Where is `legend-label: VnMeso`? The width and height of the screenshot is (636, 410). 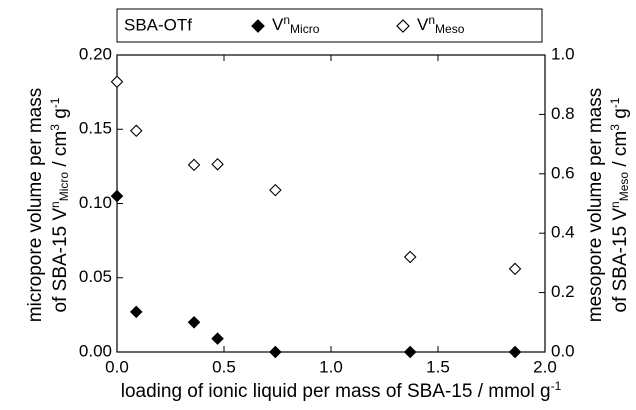
legend-label: VnMeso is located at coordinates (441, 25).